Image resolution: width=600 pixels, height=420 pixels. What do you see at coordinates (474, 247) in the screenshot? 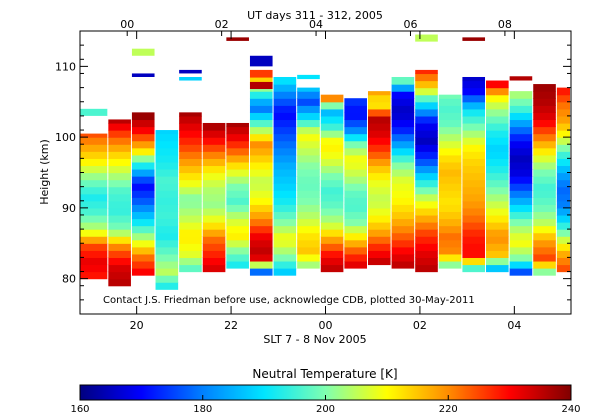
I see `heat-cell-col16-band3` at bounding box center [474, 247].